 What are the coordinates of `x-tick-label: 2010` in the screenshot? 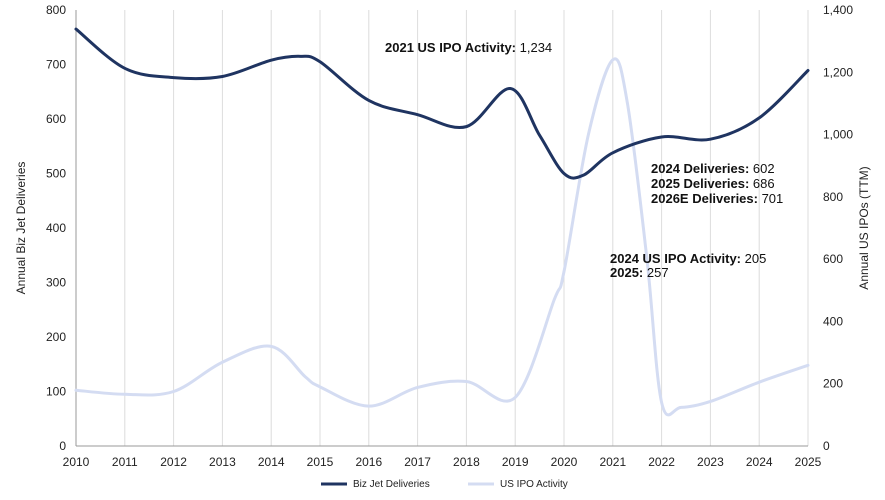 It's located at (76, 462).